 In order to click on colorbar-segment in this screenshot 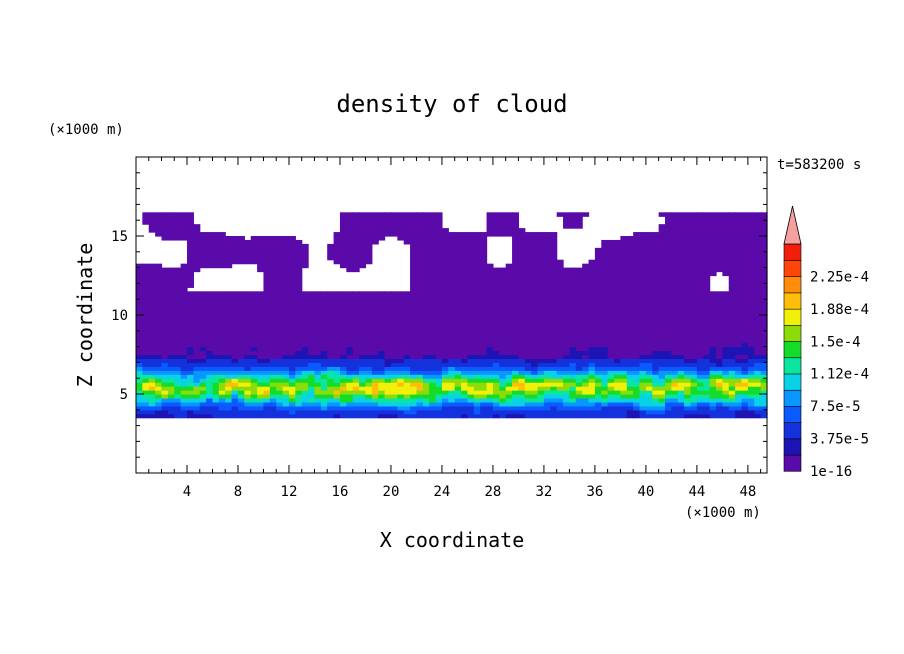, I will do `click(792, 301)`.